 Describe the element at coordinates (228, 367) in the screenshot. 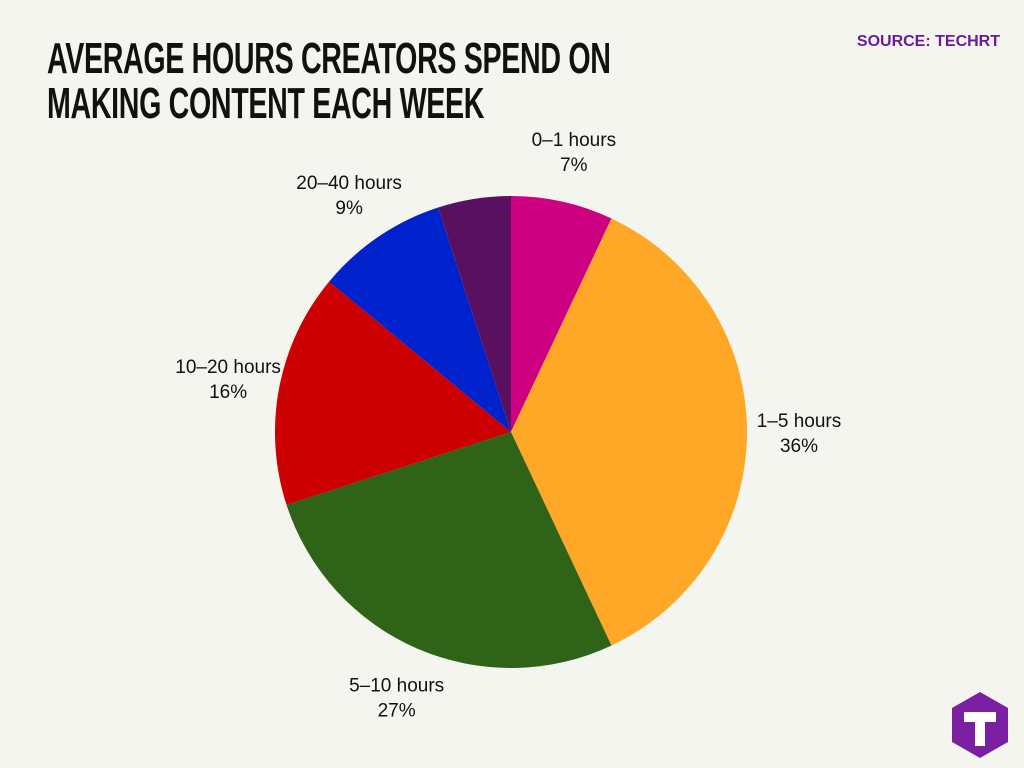

I see `slice-label: 10–20 hours` at that location.